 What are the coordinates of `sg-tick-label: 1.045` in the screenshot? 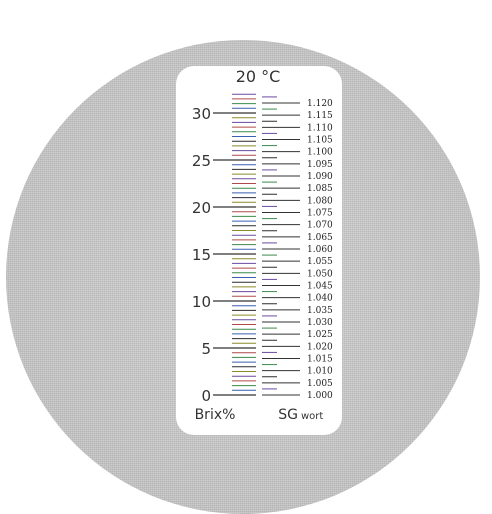 It's located at (320, 287).